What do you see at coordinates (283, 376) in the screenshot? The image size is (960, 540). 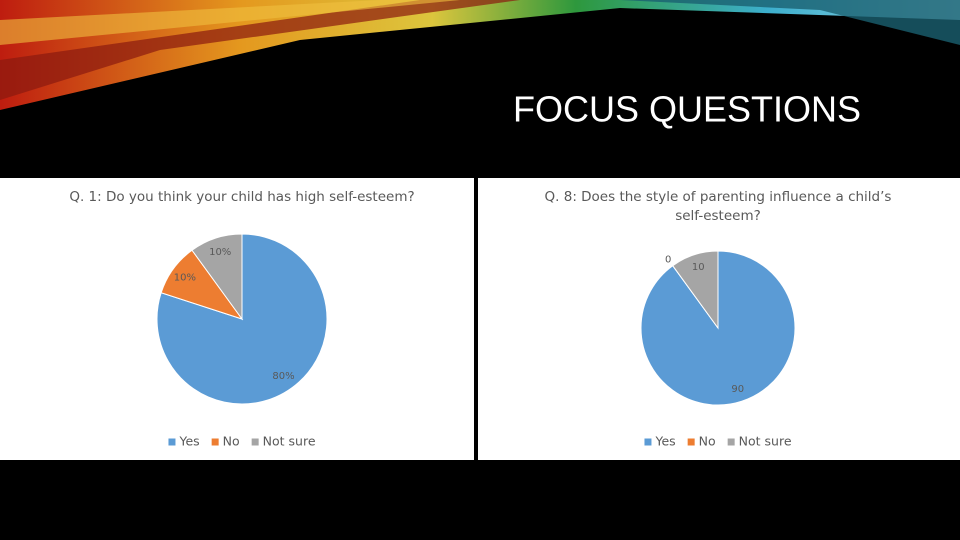 I see `data-label: 80%` at bounding box center [283, 376].